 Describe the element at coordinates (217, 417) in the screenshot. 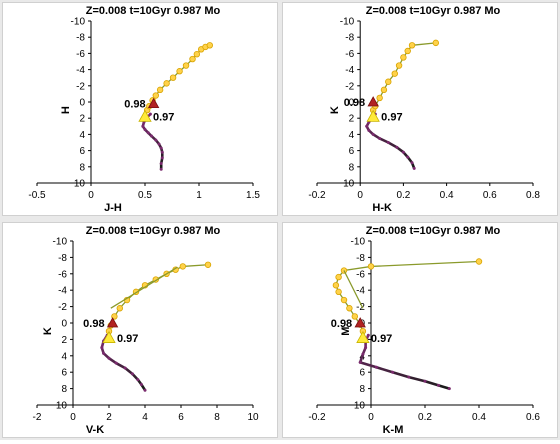

I see `x-tick-label: 8` at that location.